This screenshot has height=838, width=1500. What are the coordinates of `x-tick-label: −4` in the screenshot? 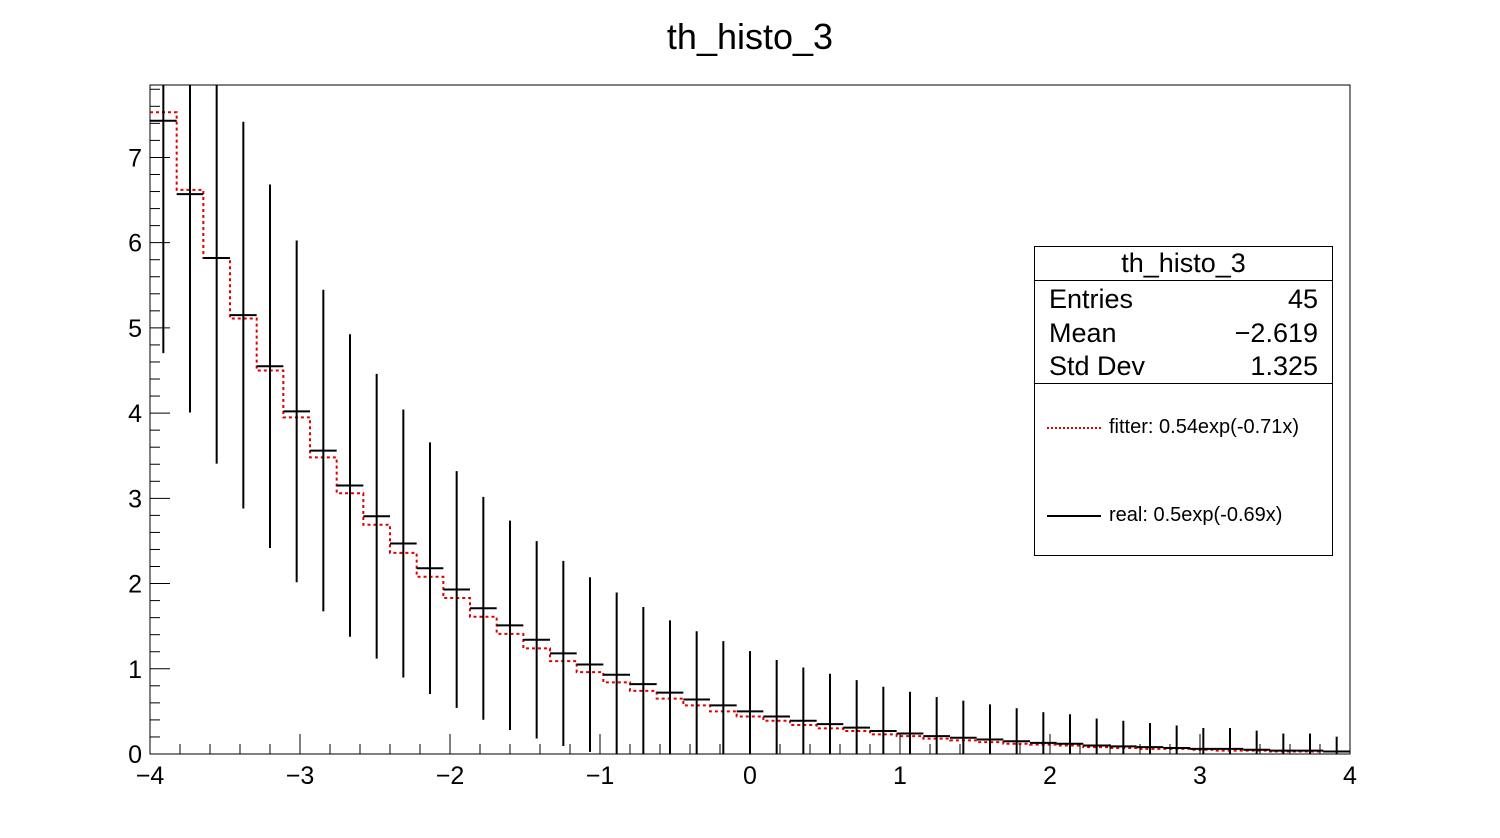 It's located at (150, 776).